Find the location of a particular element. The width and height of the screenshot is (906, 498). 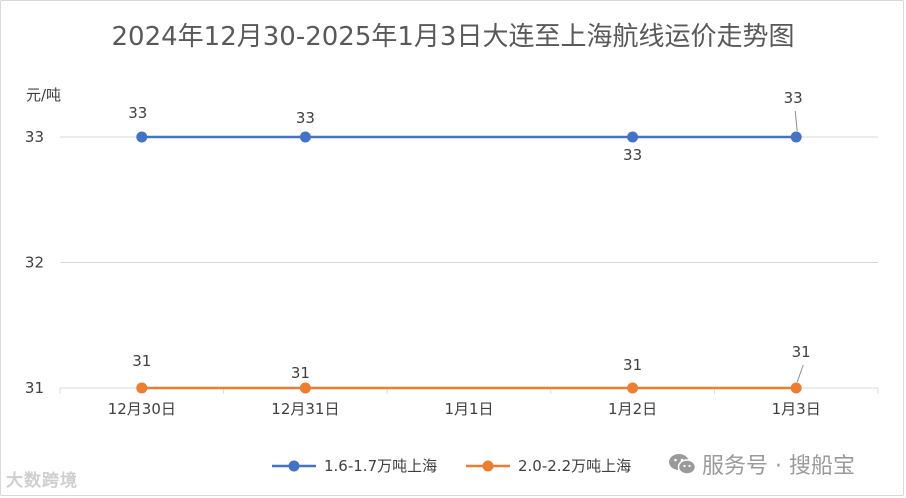

x-axis: 12月30日 12月31日 1月1日 1月2日 1月3日 is located at coordinates (469, 403).